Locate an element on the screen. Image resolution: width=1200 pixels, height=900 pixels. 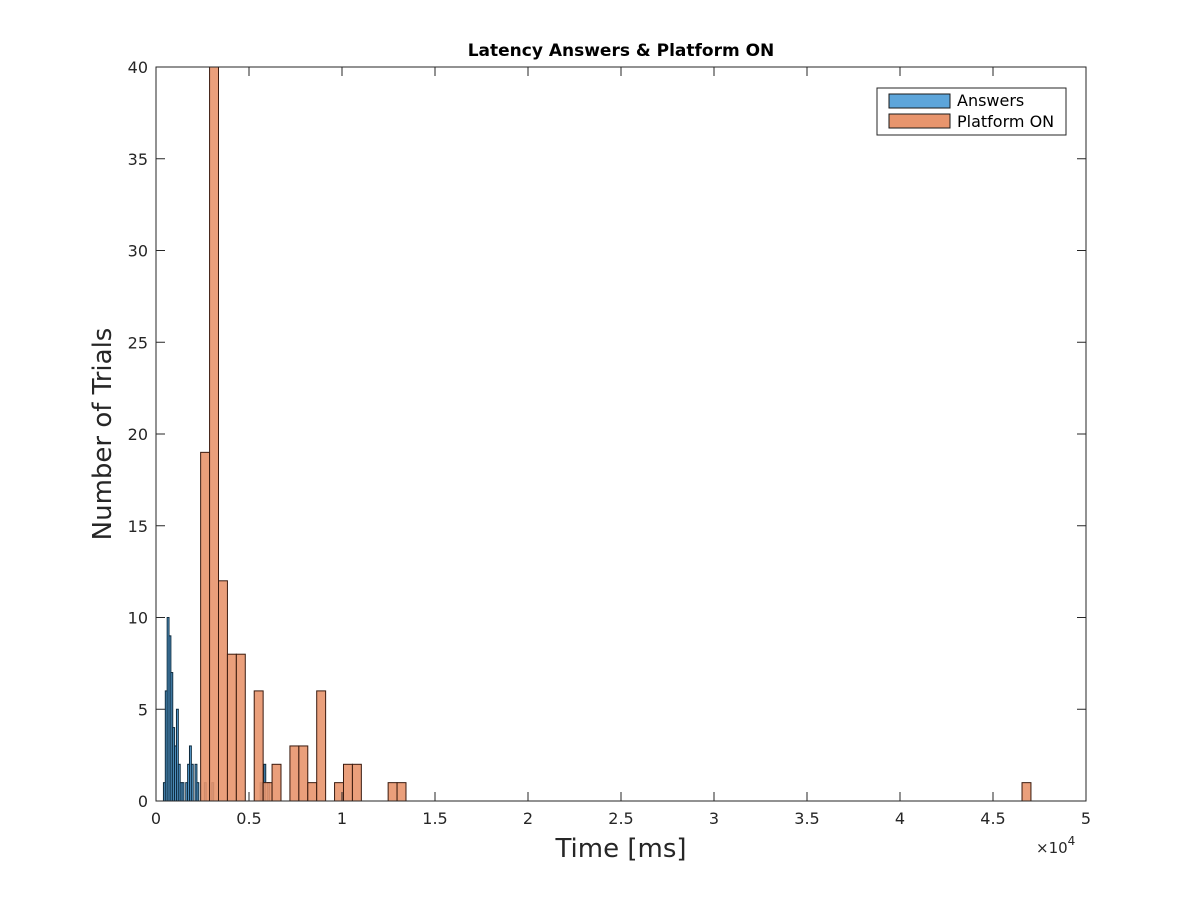
x-axis-label: Time [ms] is located at coordinates (620, 849).